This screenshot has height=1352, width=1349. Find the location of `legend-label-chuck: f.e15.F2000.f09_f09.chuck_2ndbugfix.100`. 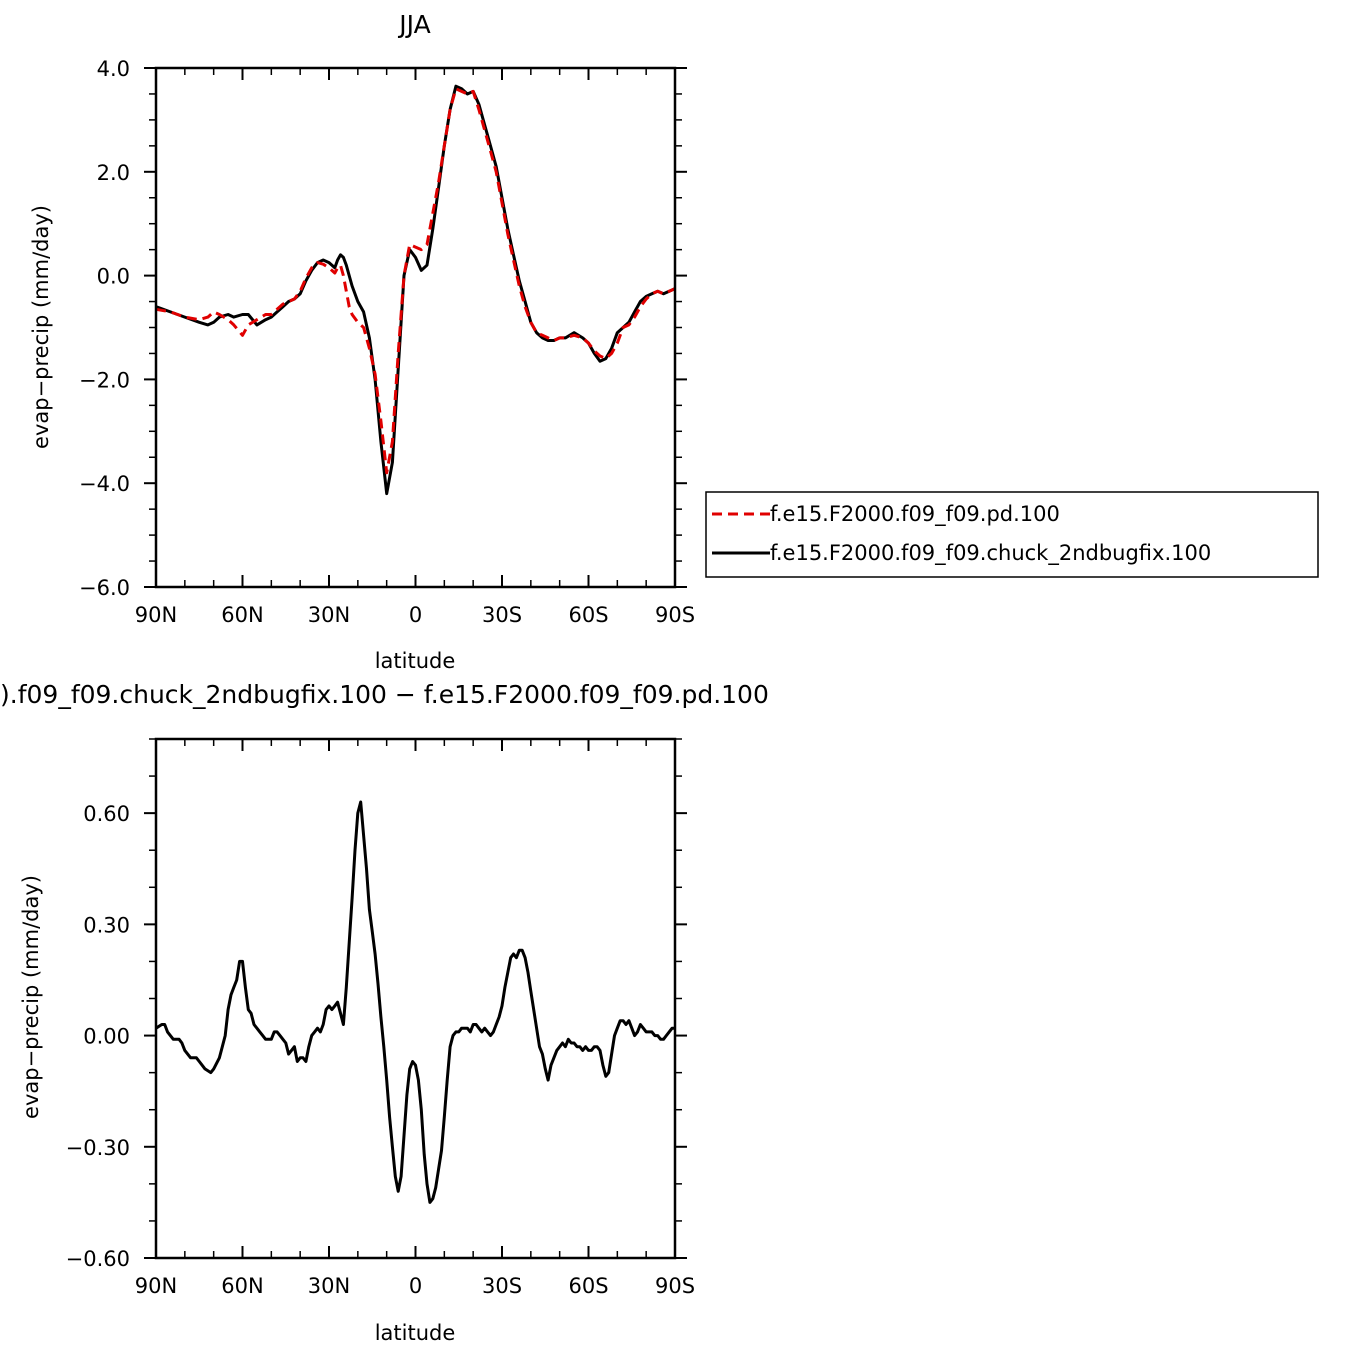

legend-label-chuck: f.e15.F2000.f09_f09.chuck_2ndbugfix.100 is located at coordinates (990, 553).